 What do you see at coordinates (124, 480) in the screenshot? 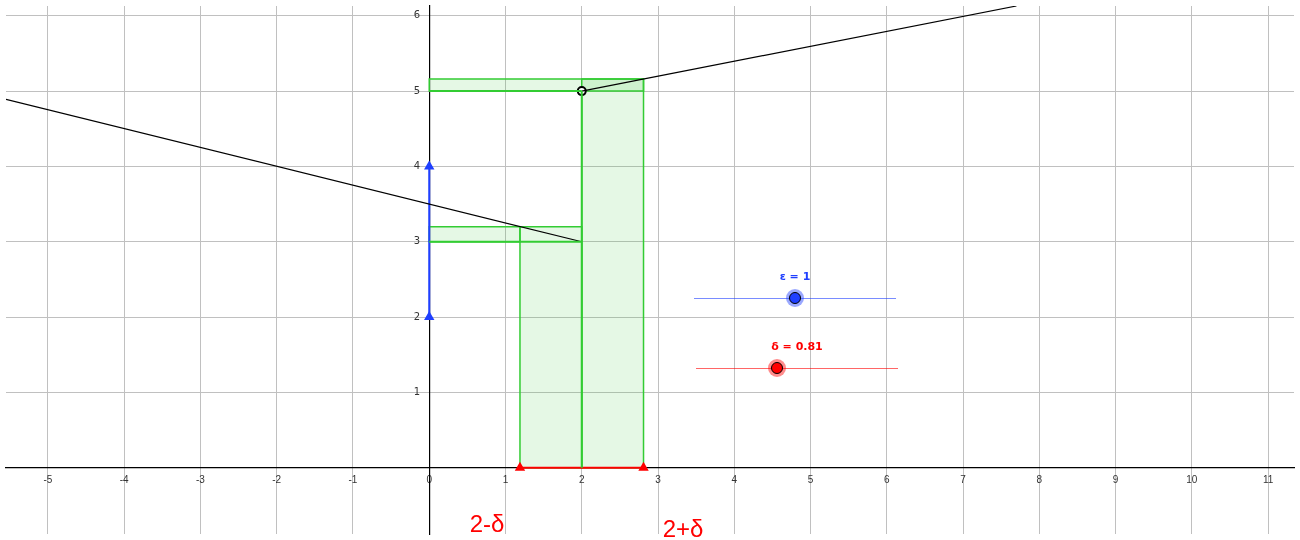
I see `x-tick-label: -4` at bounding box center [124, 480].